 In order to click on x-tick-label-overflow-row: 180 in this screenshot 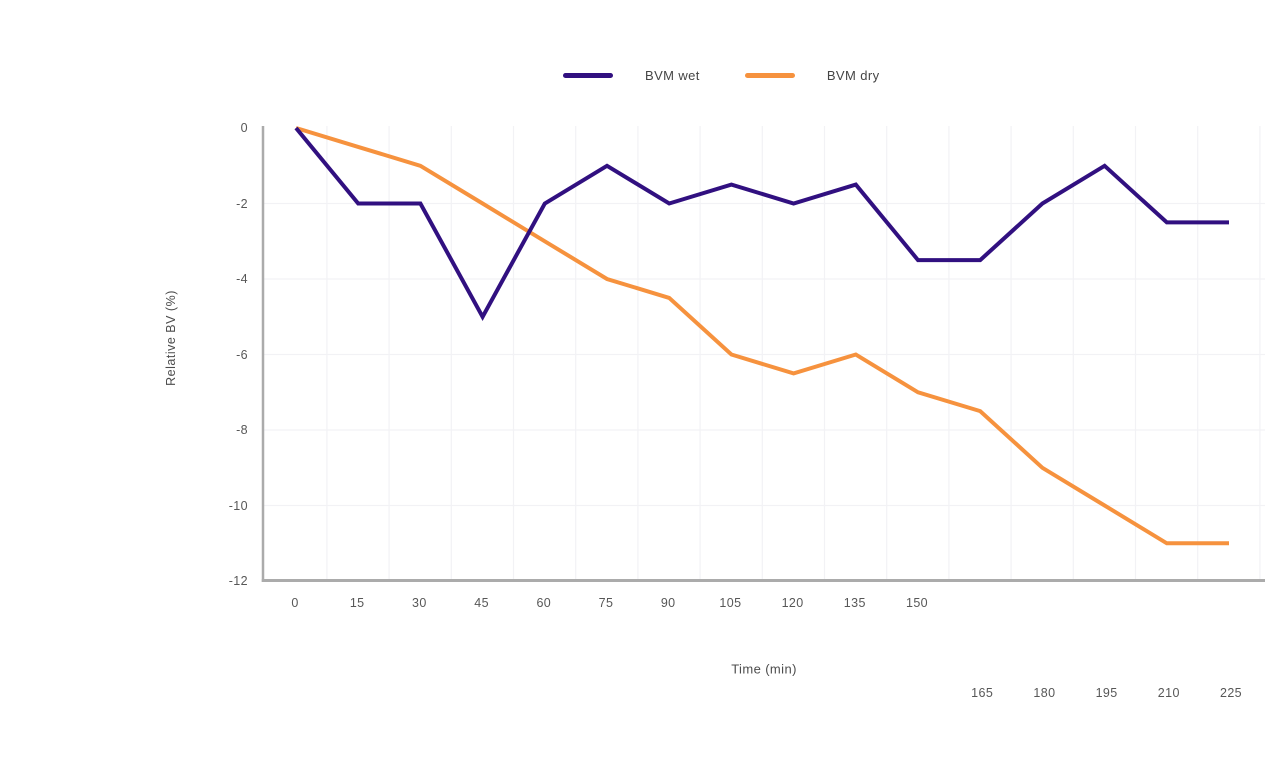, I will do `click(1044, 693)`.